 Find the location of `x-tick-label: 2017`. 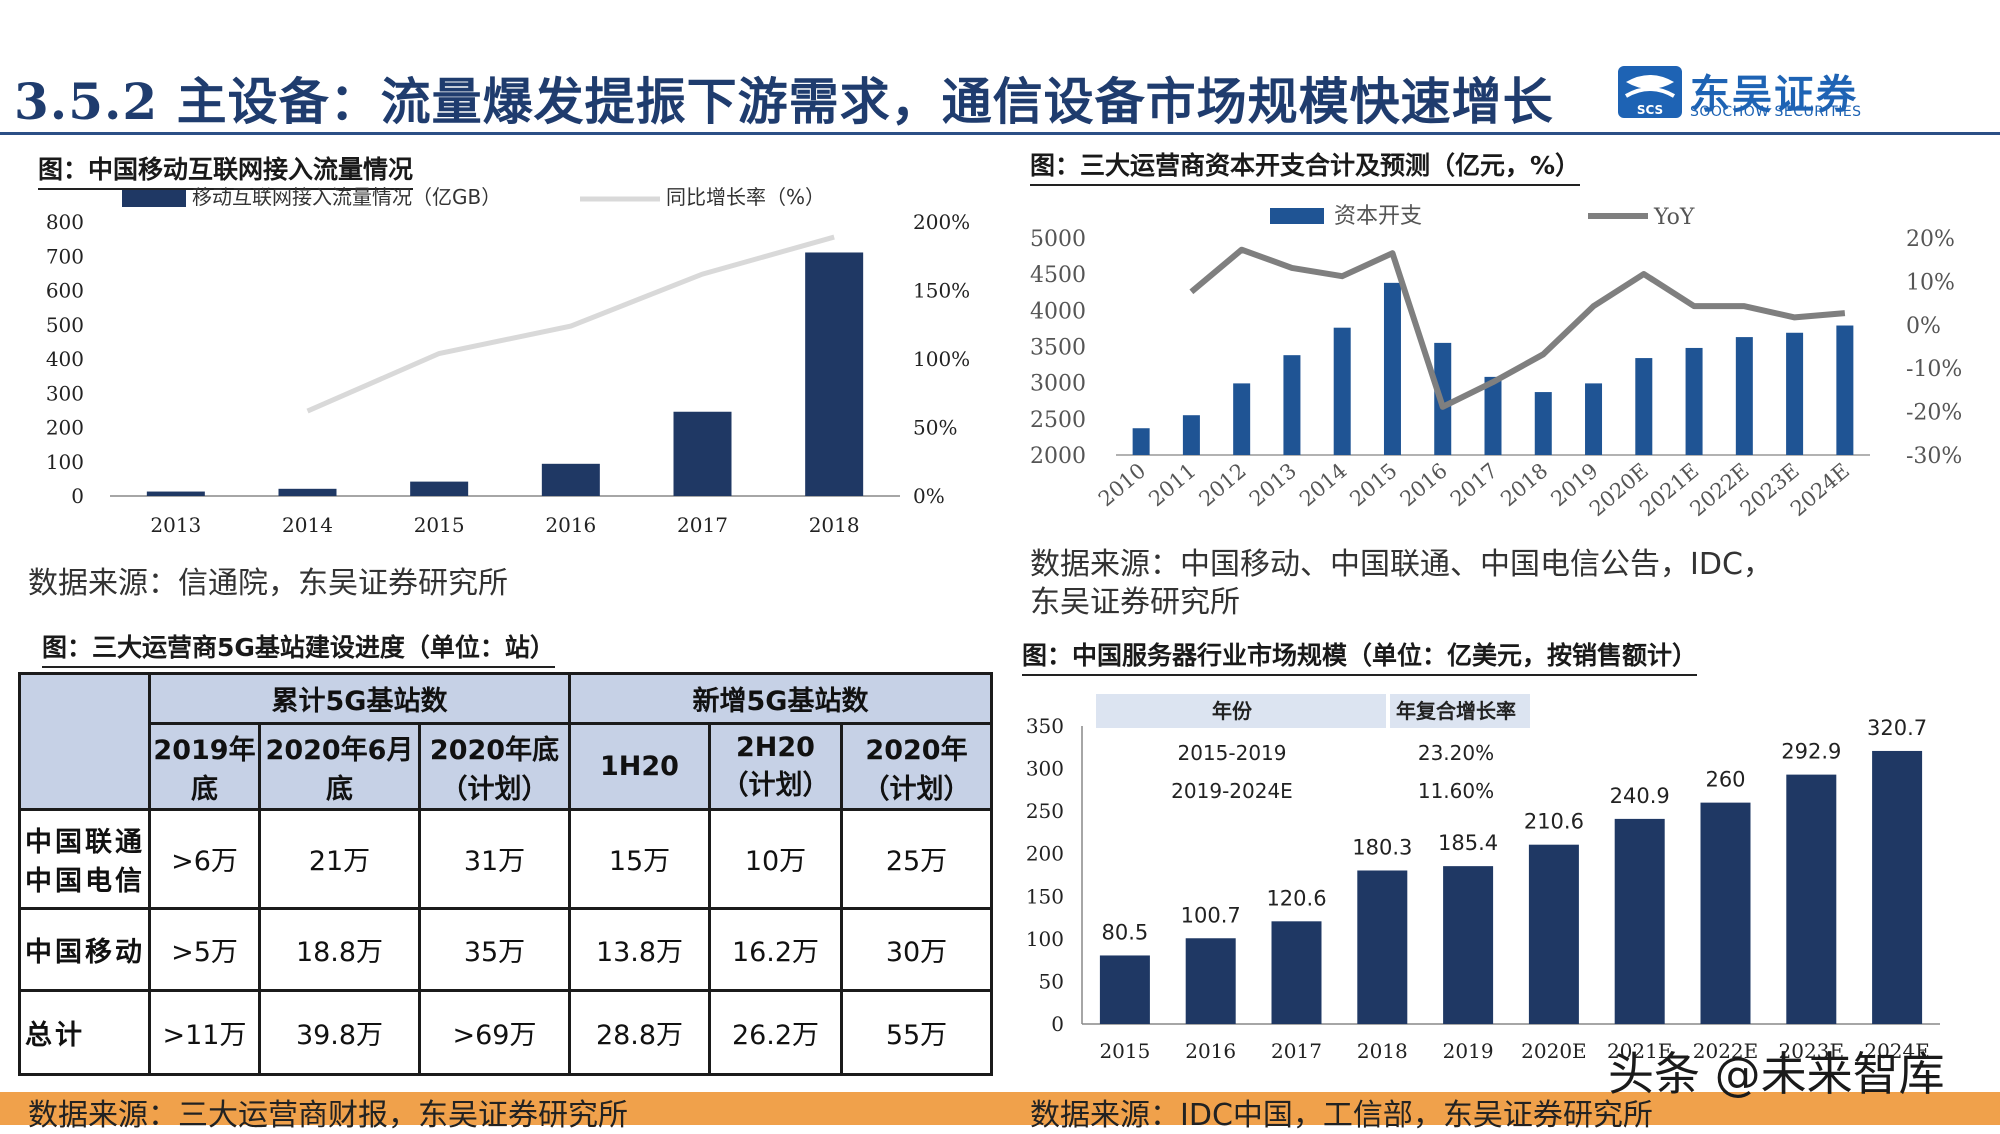

x-tick-label: 2017 is located at coordinates (1474, 484).